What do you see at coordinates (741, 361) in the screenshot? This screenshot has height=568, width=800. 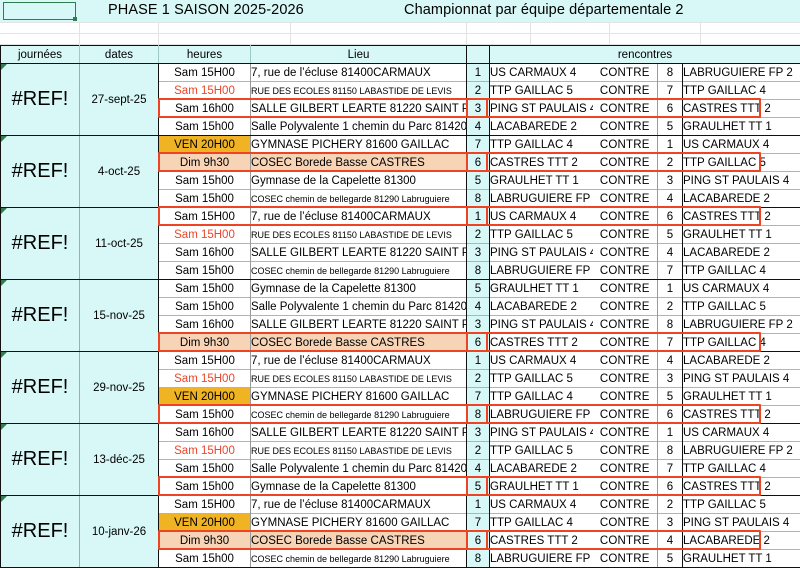 I see `away-team-cell: LACABAREDE 2` at bounding box center [741, 361].